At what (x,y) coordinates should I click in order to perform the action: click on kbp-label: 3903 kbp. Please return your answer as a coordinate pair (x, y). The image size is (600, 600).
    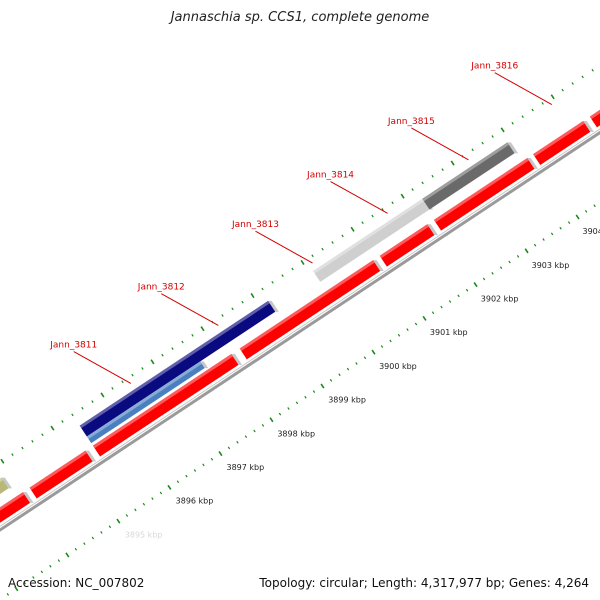
    Looking at the image, I should click on (551, 265).